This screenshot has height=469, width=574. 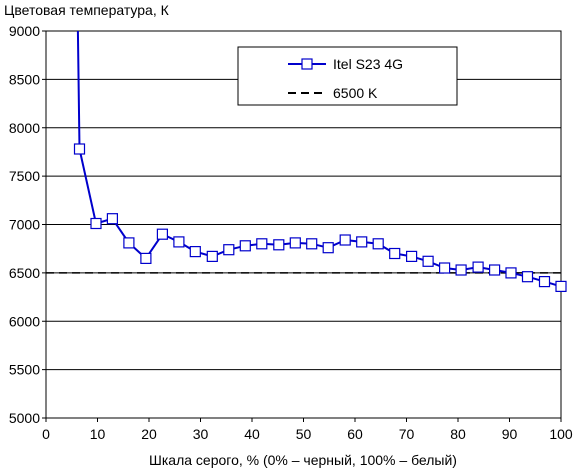 I want to click on y-tick-label: 6500, so click(x=24, y=273).